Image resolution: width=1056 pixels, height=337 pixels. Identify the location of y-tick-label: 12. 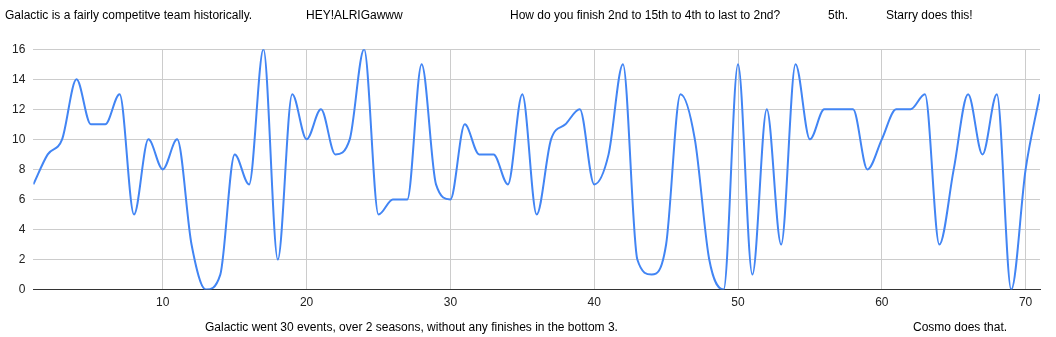
(18, 108).